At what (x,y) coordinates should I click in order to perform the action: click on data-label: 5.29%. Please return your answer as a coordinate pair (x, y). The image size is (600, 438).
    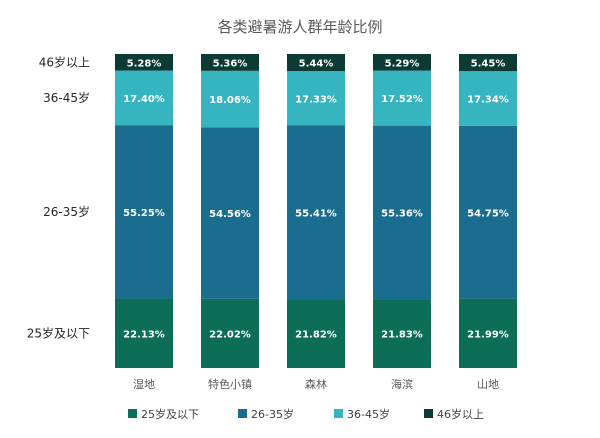
    Looking at the image, I should click on (402, 63).